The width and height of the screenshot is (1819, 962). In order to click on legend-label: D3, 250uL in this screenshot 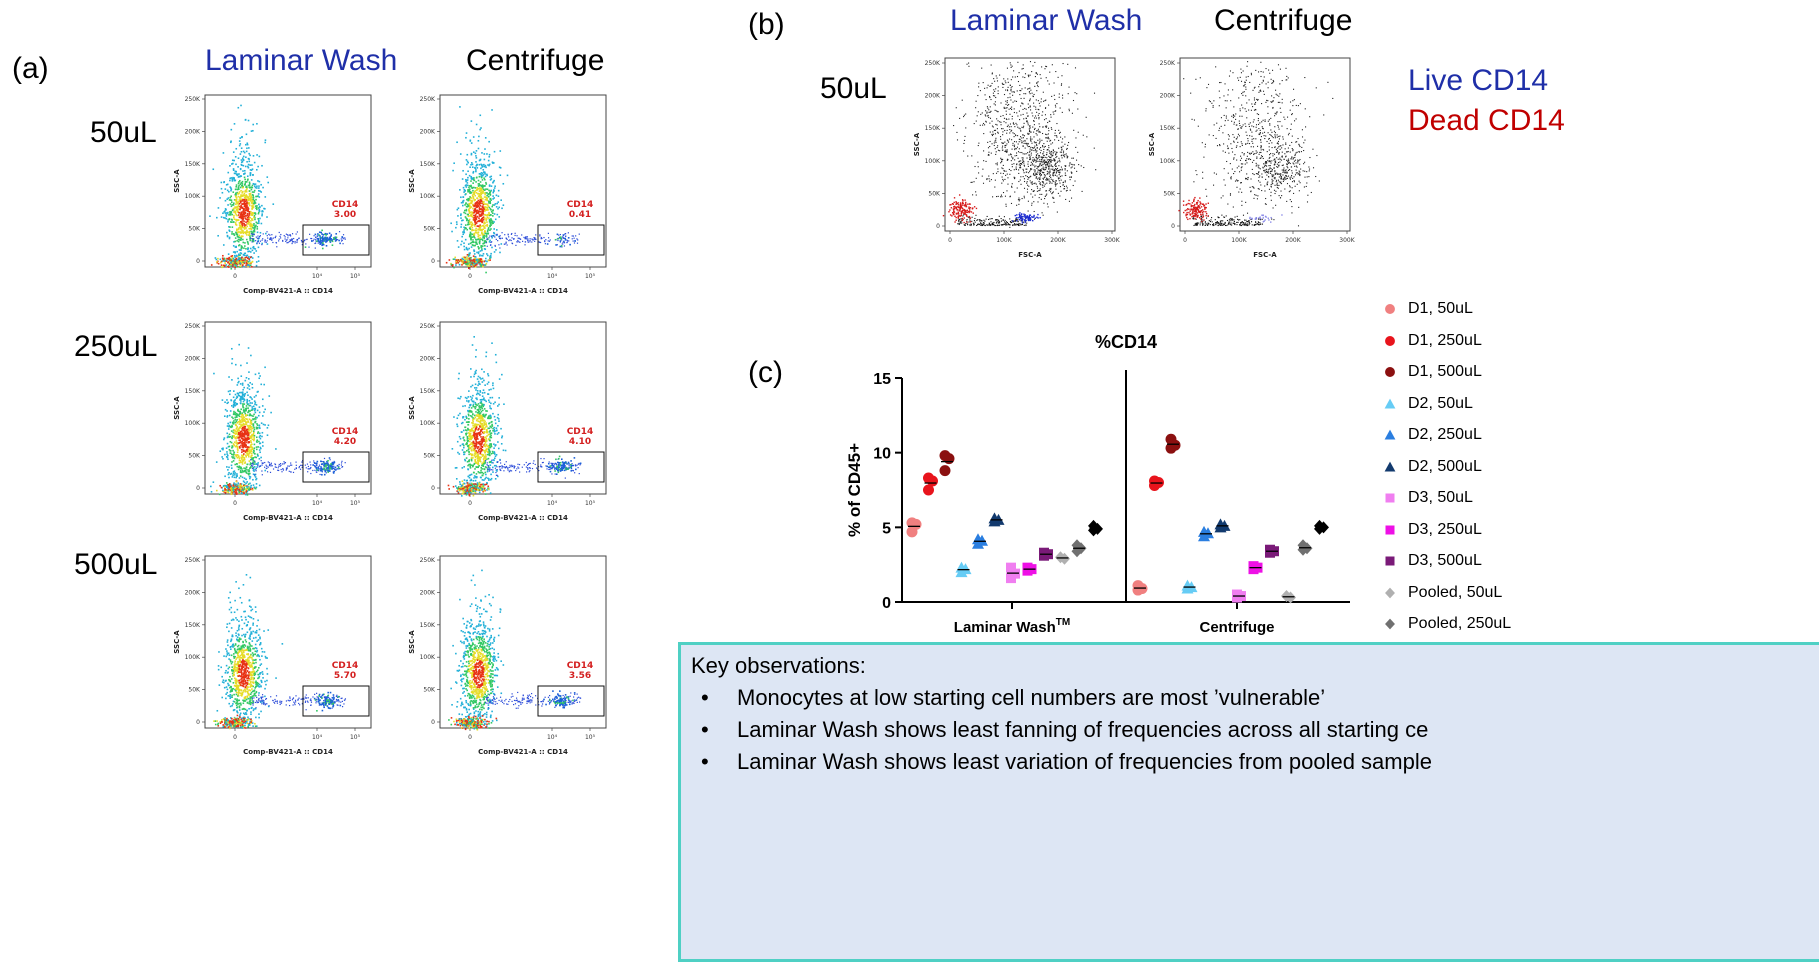, I will do `click(1445, 529)`.